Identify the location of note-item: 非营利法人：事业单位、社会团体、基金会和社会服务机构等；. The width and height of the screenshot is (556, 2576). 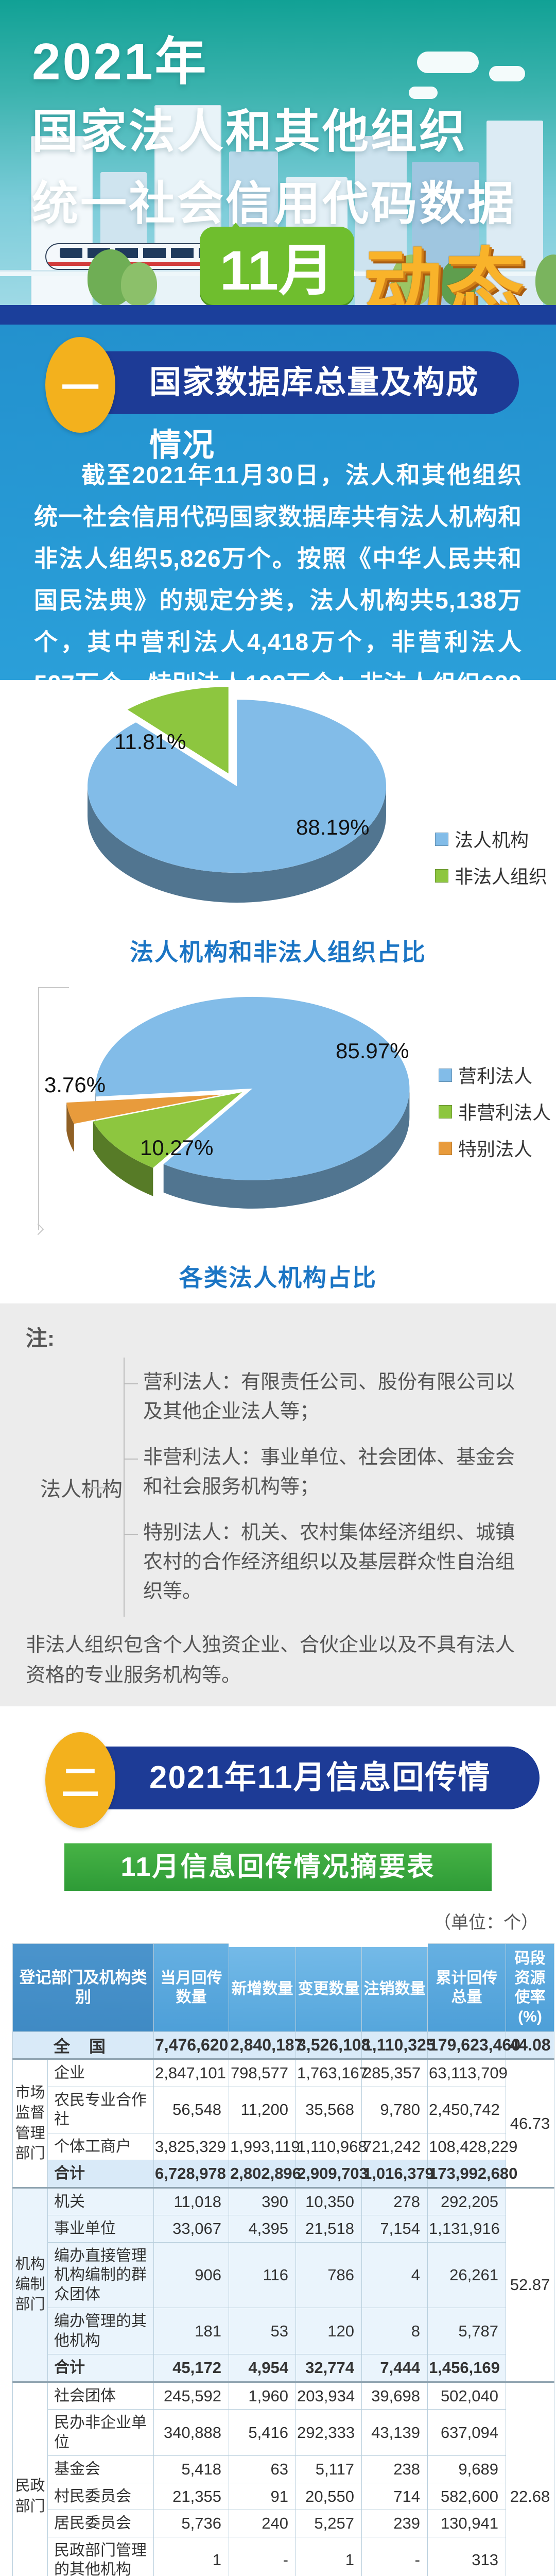
(327, 1472).